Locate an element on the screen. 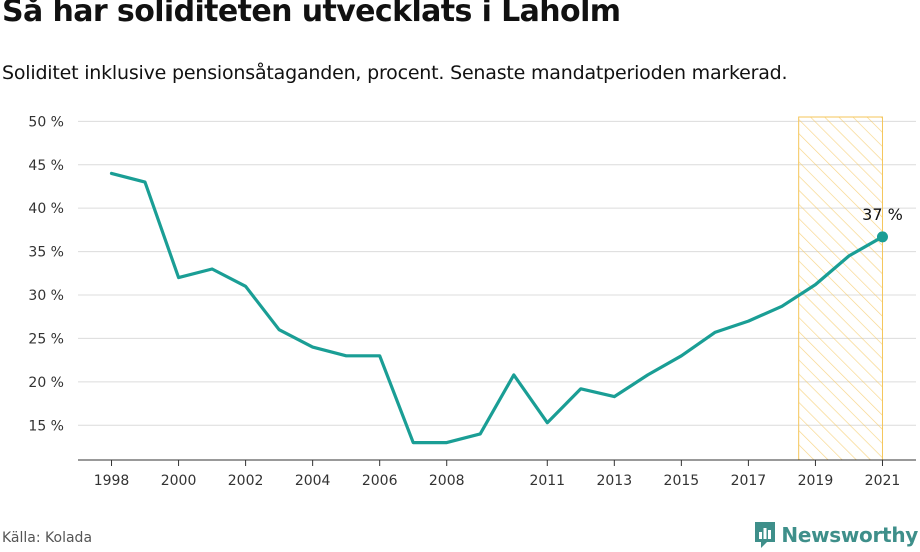 This screenshot has height=552, width=920. x-tick-label: 2013 is located at coordinates (614, 481).